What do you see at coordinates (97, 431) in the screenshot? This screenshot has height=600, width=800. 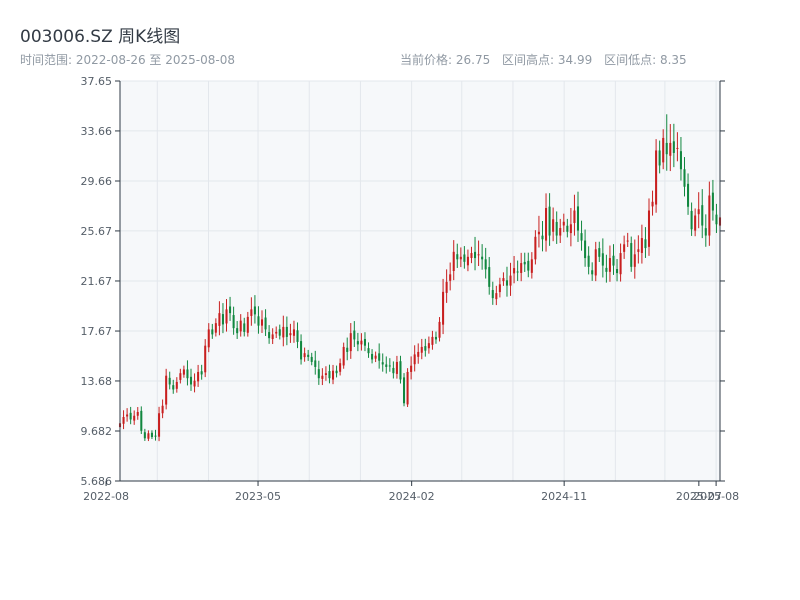 I see `y-tick-label: 9.682` at bounding box center [97, 431].